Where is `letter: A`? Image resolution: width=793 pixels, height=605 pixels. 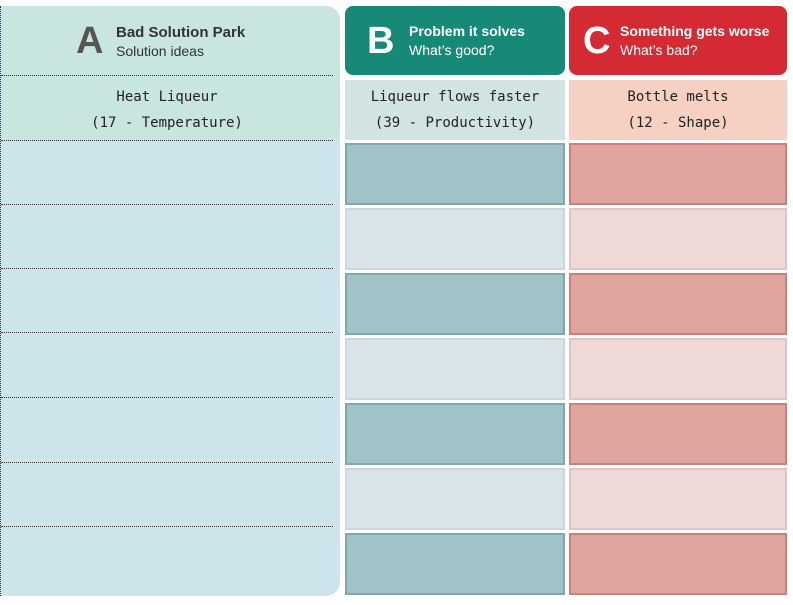 letter: A is located at coordinates (90, 41).